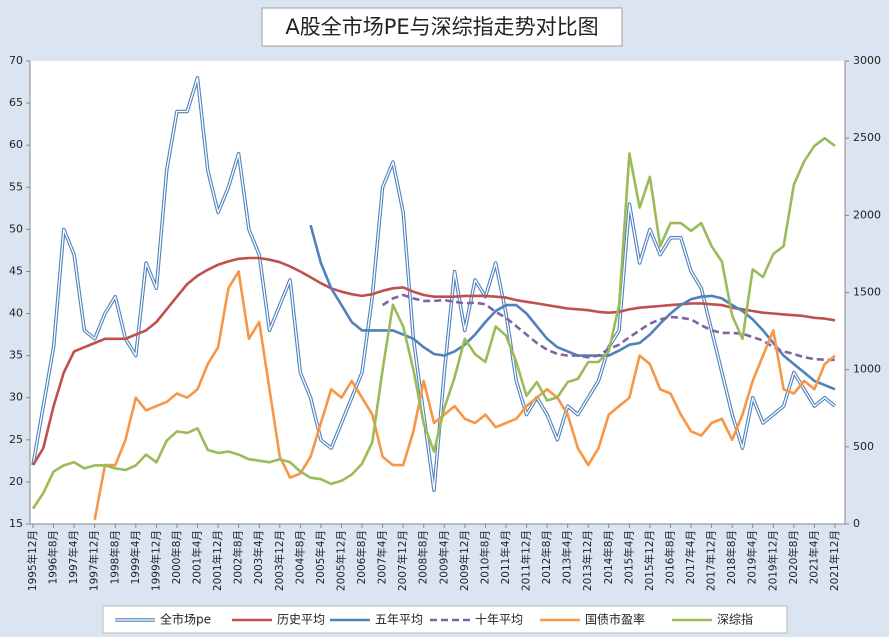 This screenshot has height=637, width=889. I want to click on x-tick-label: 2016年8月, so click(669, 557).